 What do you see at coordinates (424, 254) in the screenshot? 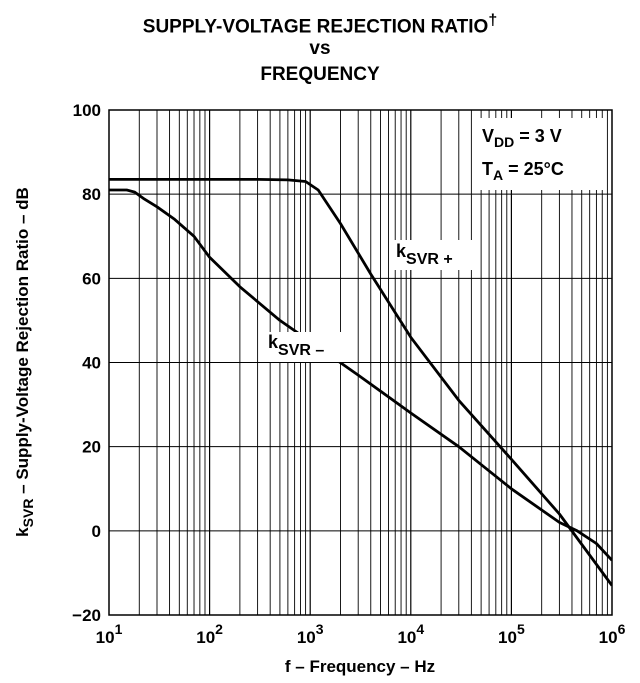
I see `series-label-ksvr-plus: kSVR +` at bounding box center [424, 254].